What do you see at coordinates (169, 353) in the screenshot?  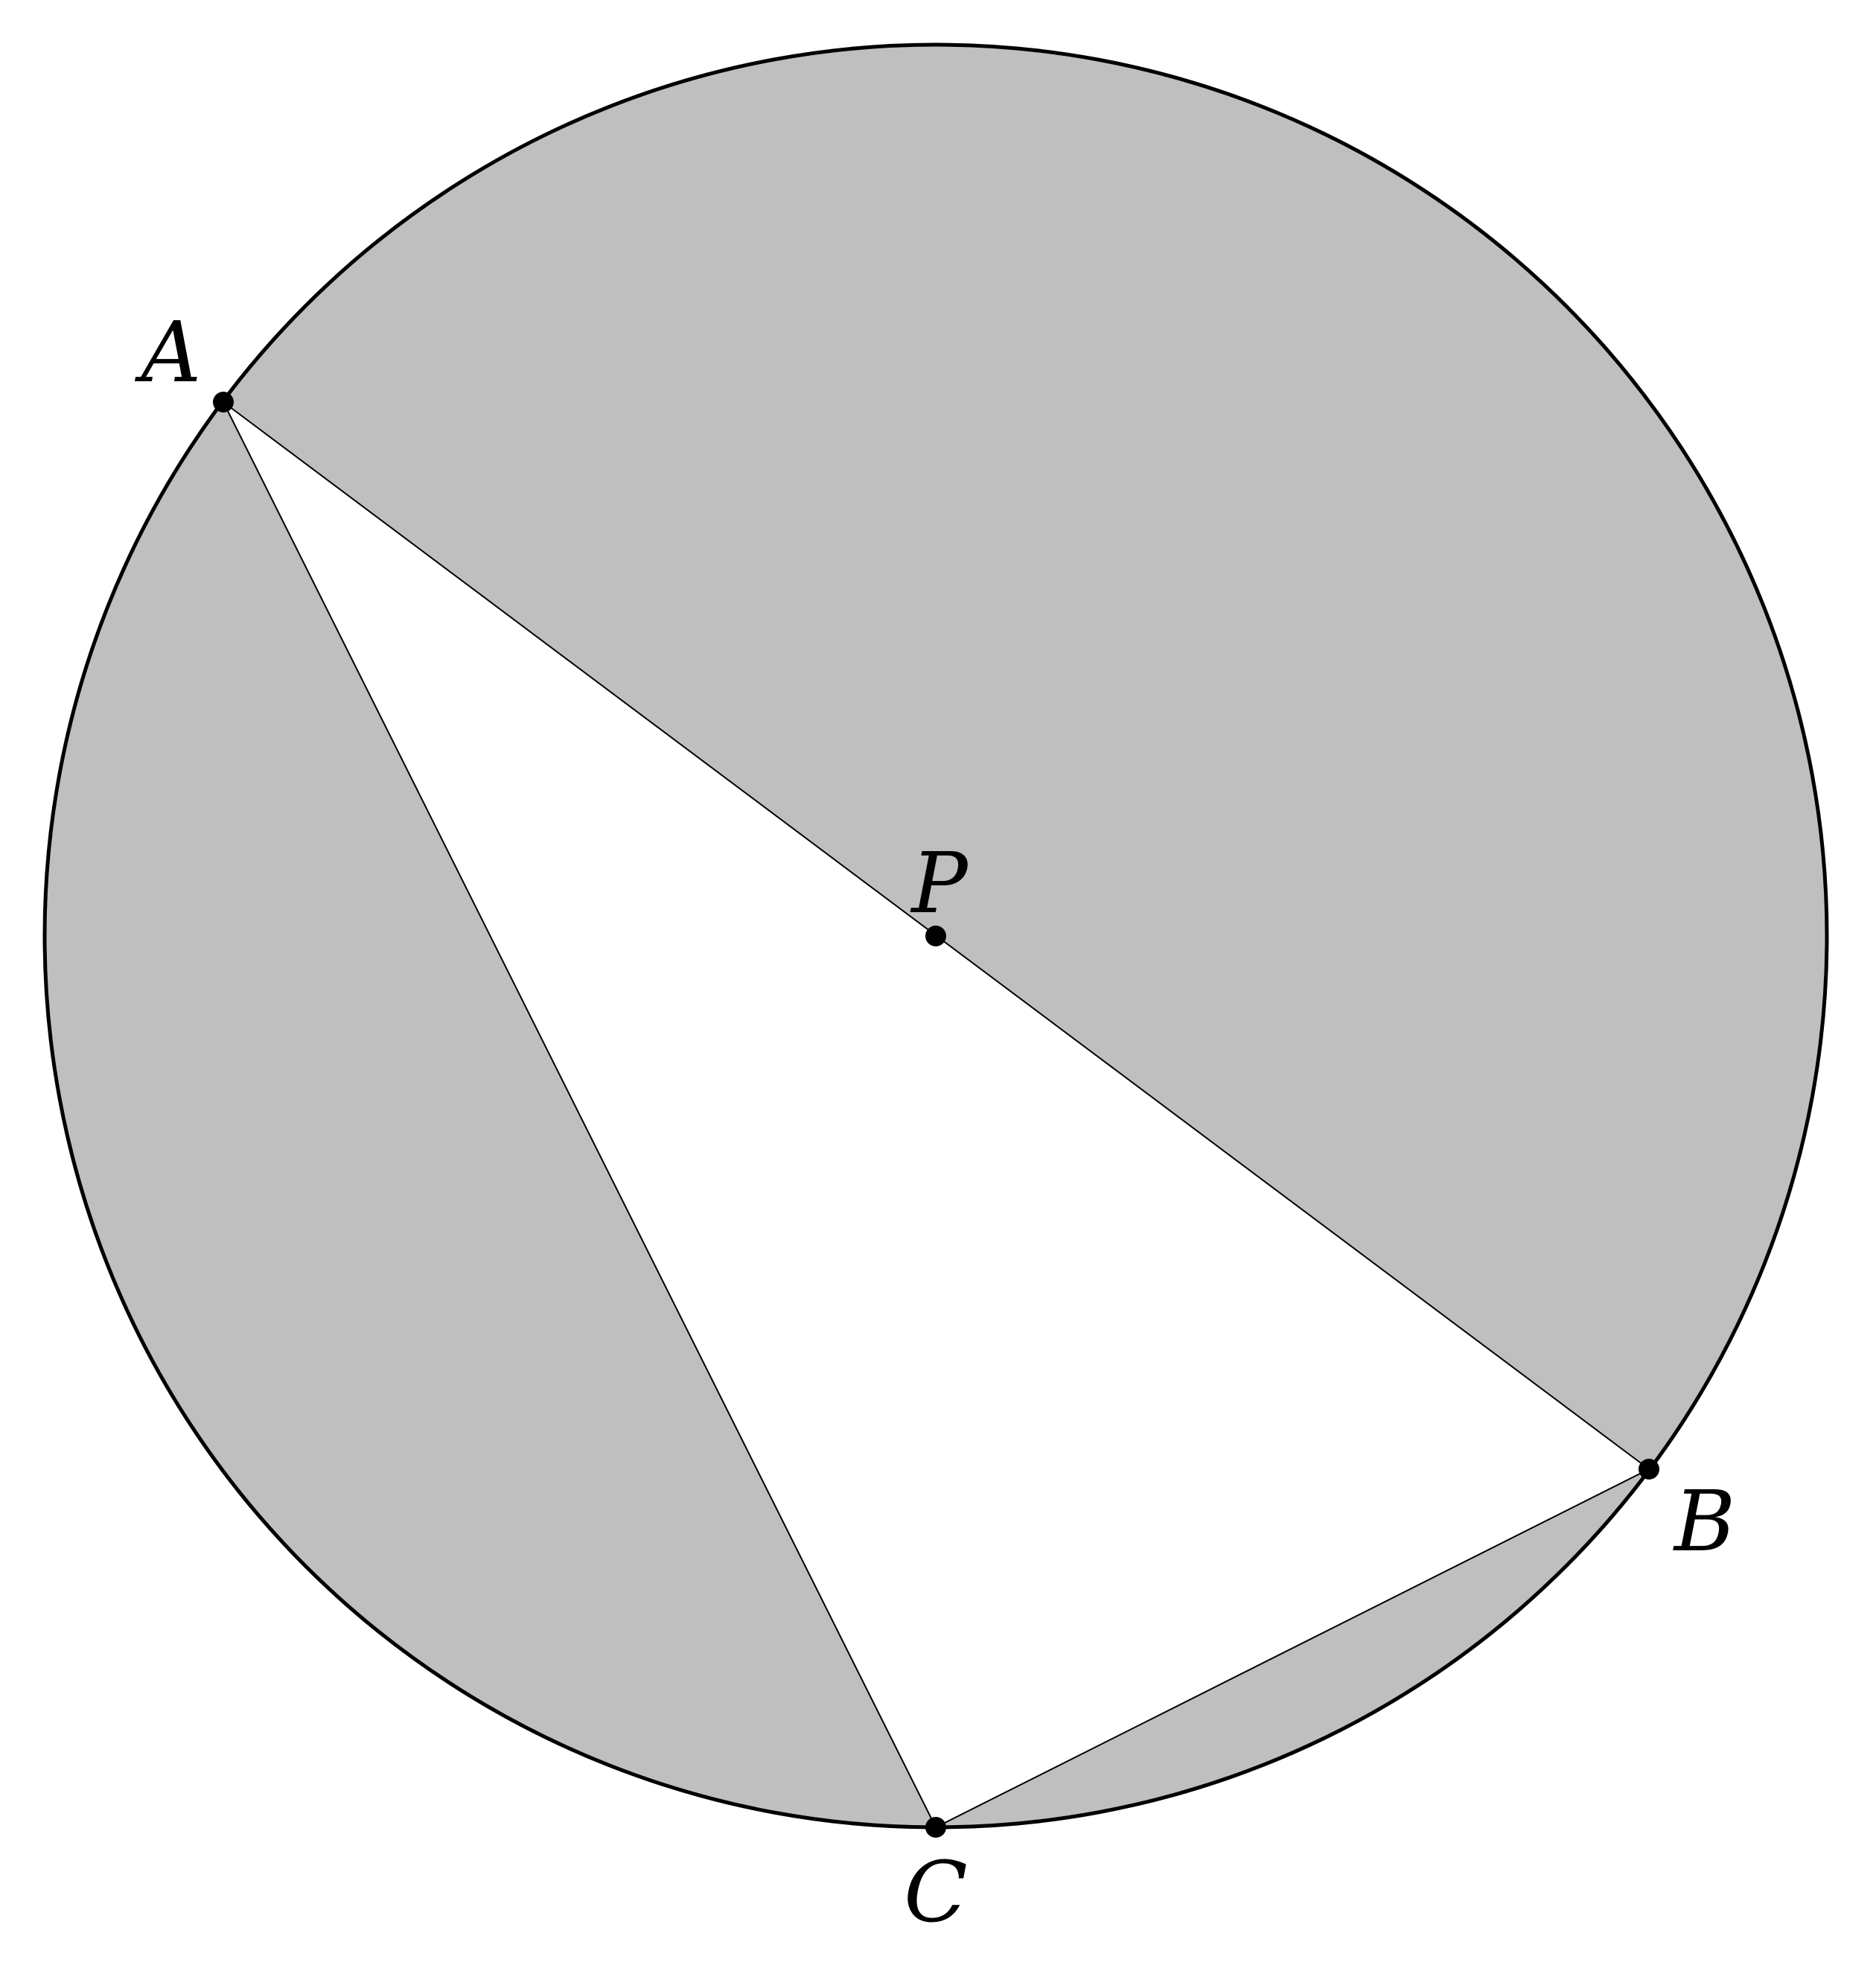 I see `label-a: A` at bounding box center [169, 353].